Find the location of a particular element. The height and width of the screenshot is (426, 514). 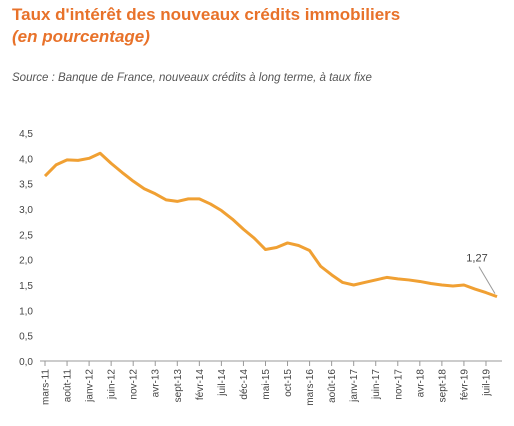

y-tick-label: 1,5 is located at coordinates (26, 286).